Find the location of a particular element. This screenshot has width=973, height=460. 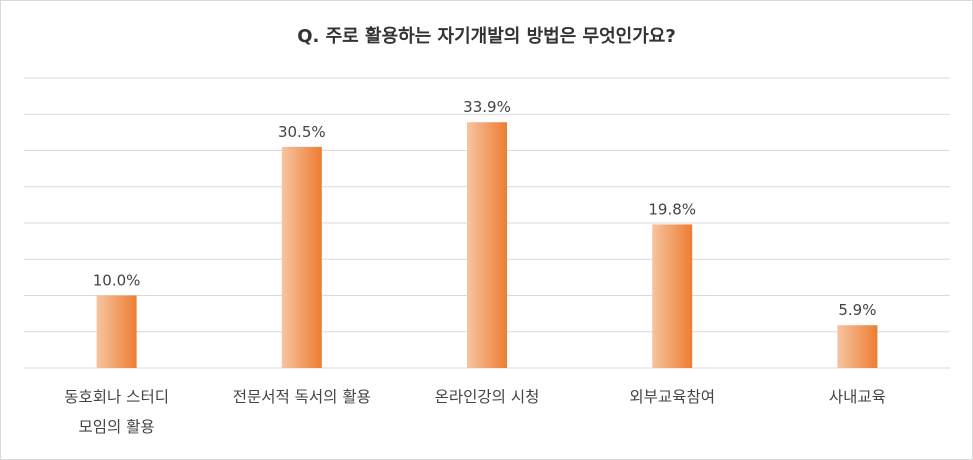

category-label: 전문서적 독서의 활용 is located at coordinates (302, 397).